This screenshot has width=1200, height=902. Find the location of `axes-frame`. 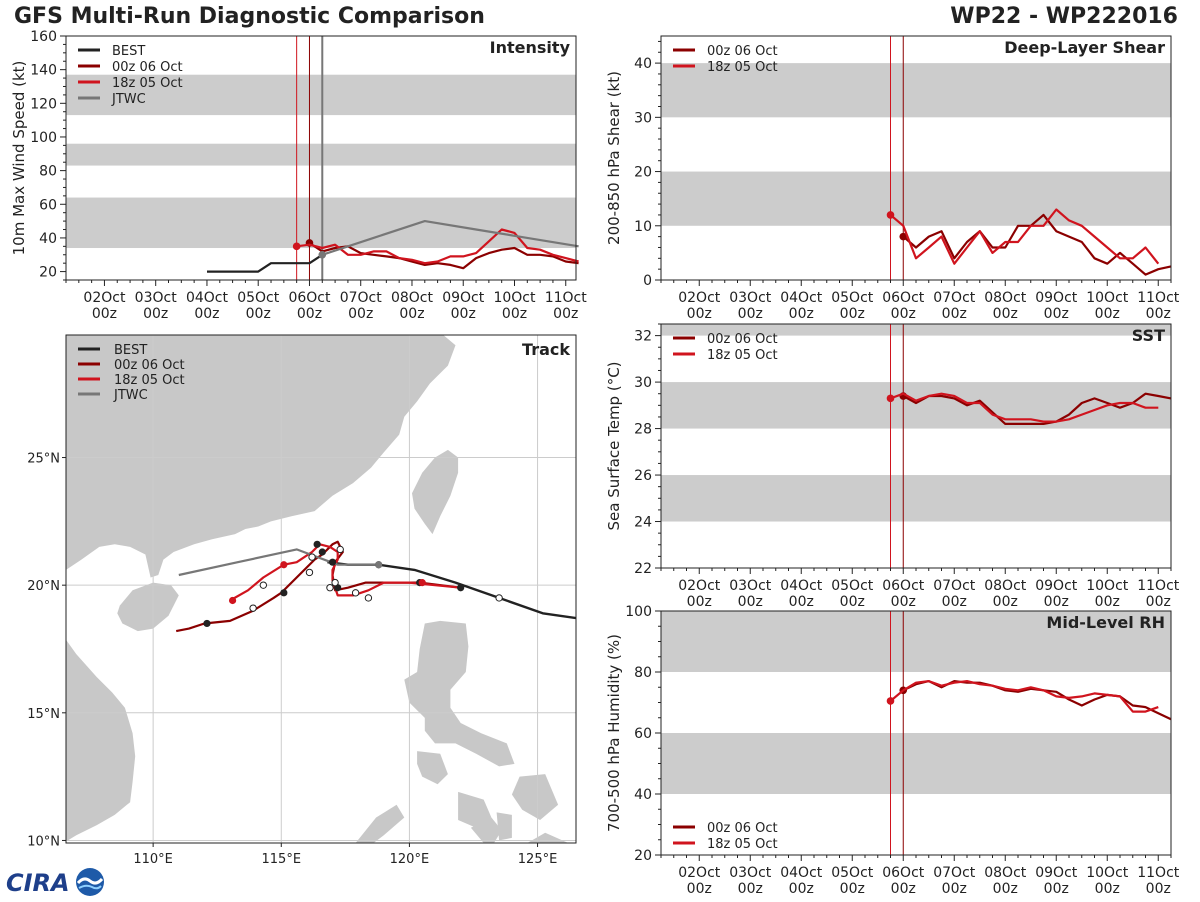

axes-frame is located at coordinates (321, 158).